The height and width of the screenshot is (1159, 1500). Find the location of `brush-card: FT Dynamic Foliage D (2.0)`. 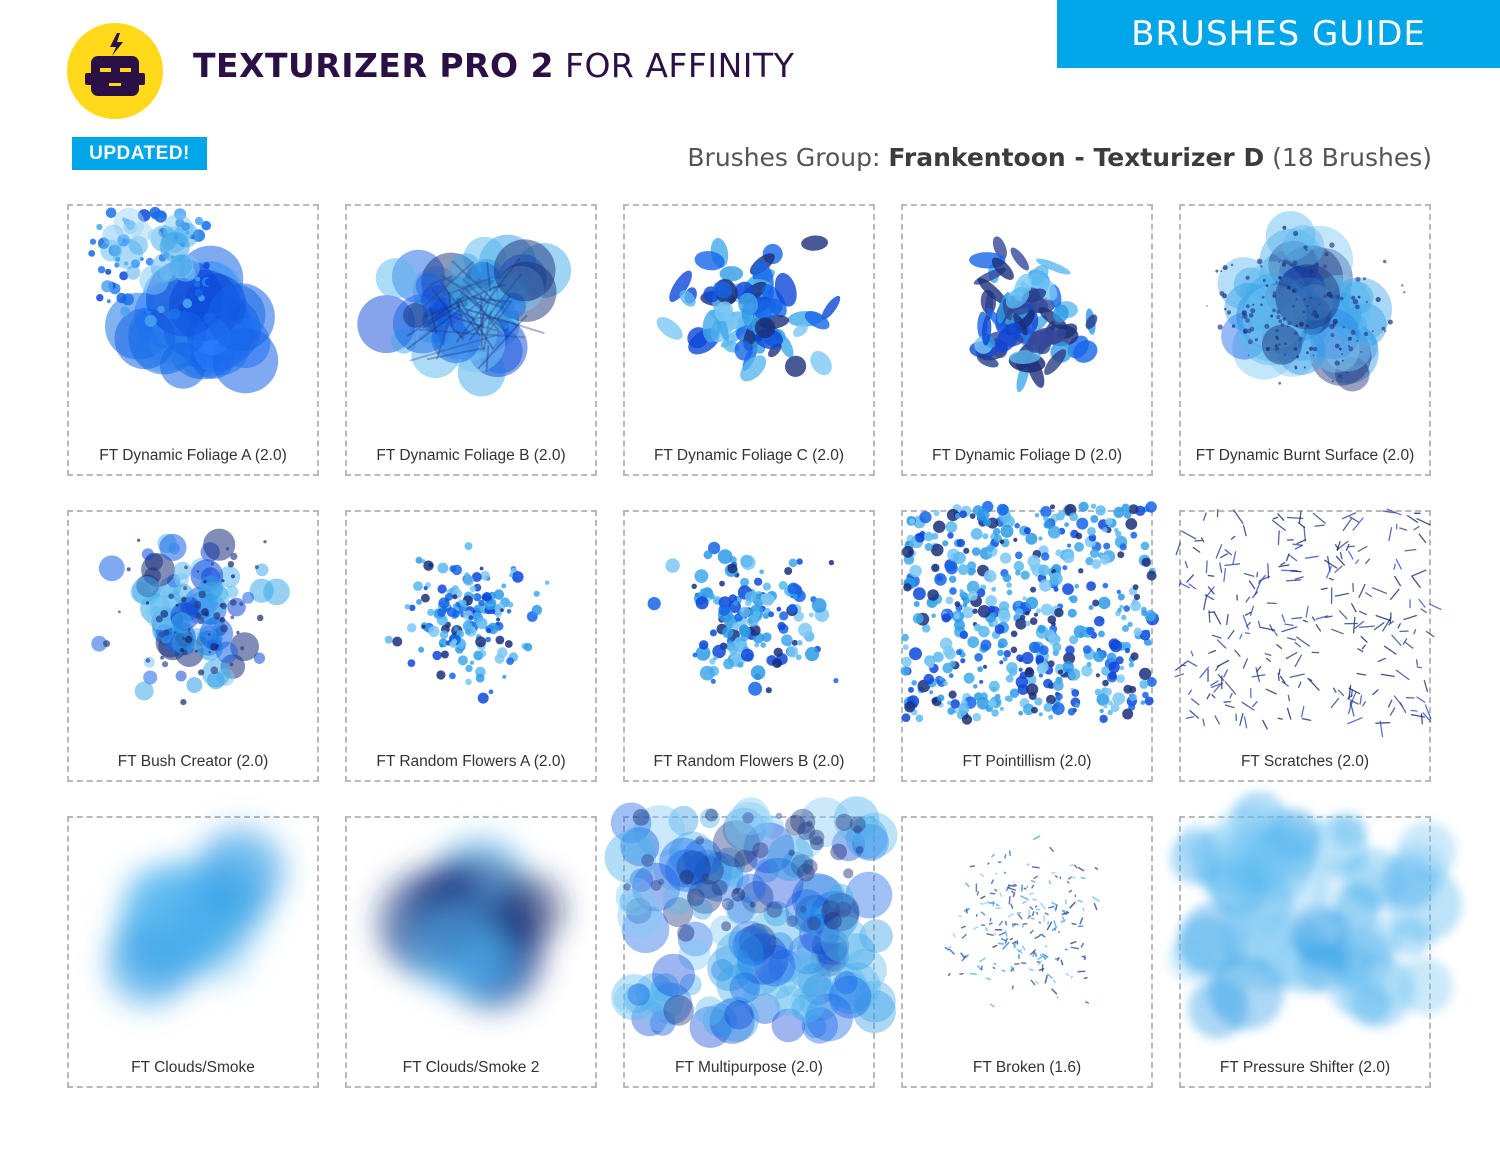

brush-card: FT Dynamic Foliage D (2.0) is located at coordinates (1027, 340).